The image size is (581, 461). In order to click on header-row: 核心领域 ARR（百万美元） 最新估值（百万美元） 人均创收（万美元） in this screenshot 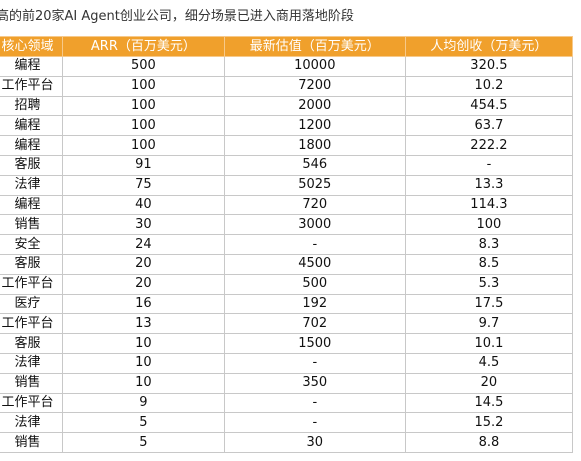, I will do `click(287, 46)`.